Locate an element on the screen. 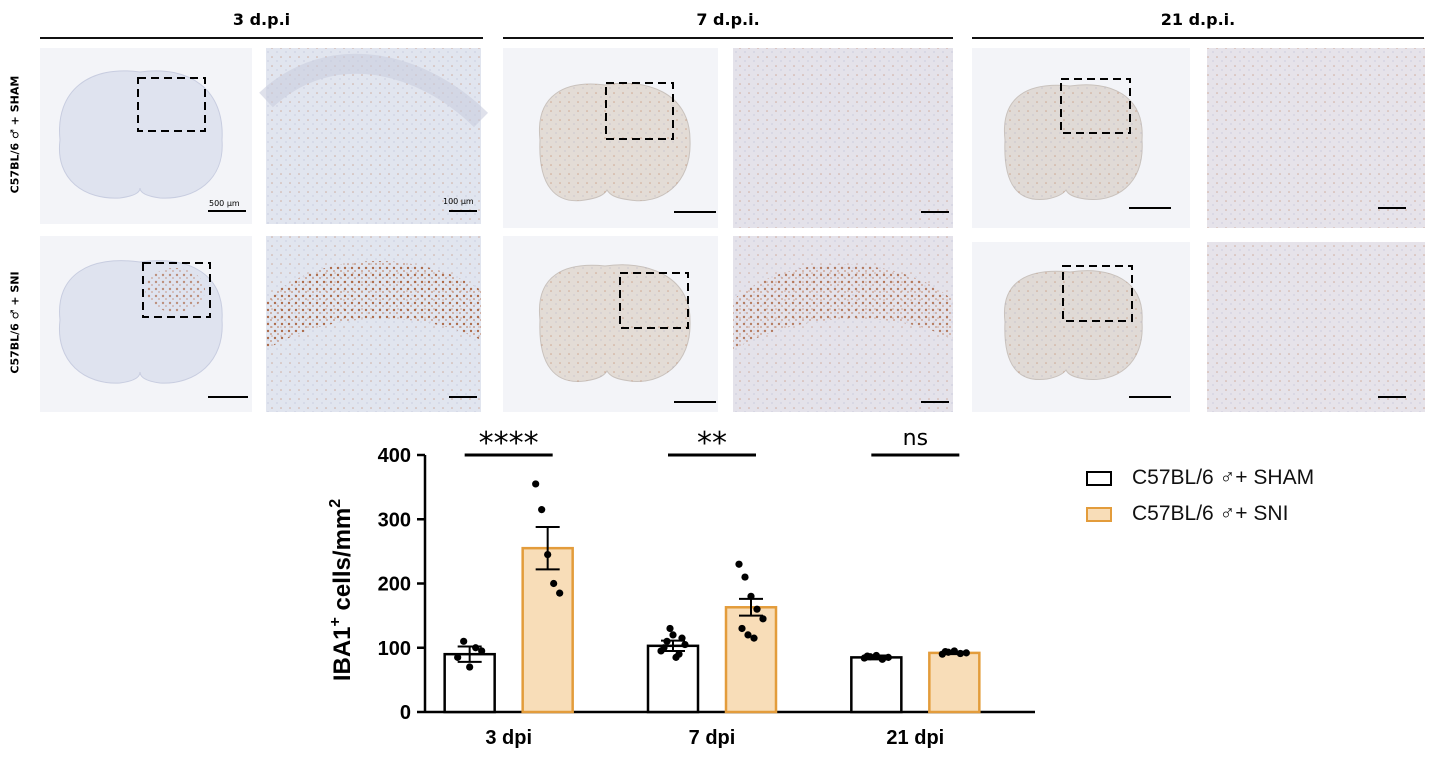 The width and height of the screenshot is (1429, 760). column-rule-21dpi is located at coordinates (1198, 38).